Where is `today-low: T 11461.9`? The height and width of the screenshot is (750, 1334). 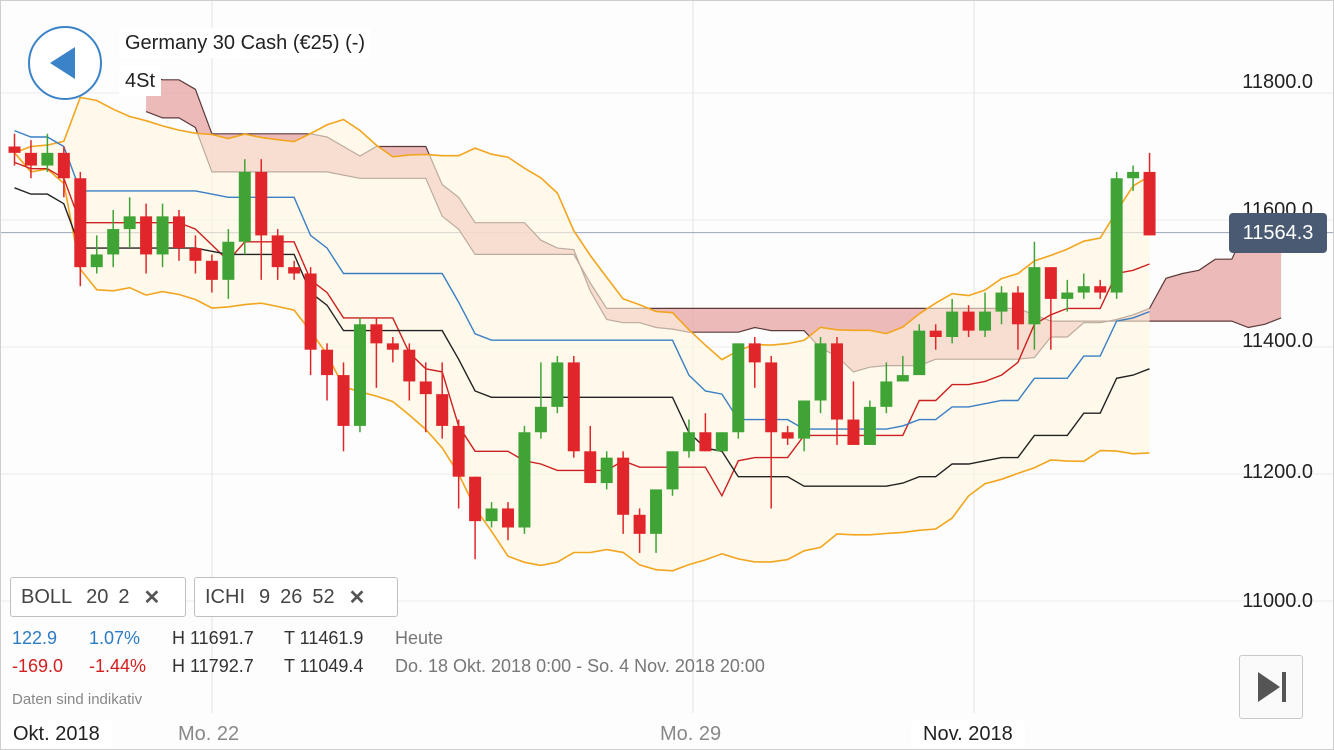 today-low: T 11461.9 is located at coordinates (324, 638).